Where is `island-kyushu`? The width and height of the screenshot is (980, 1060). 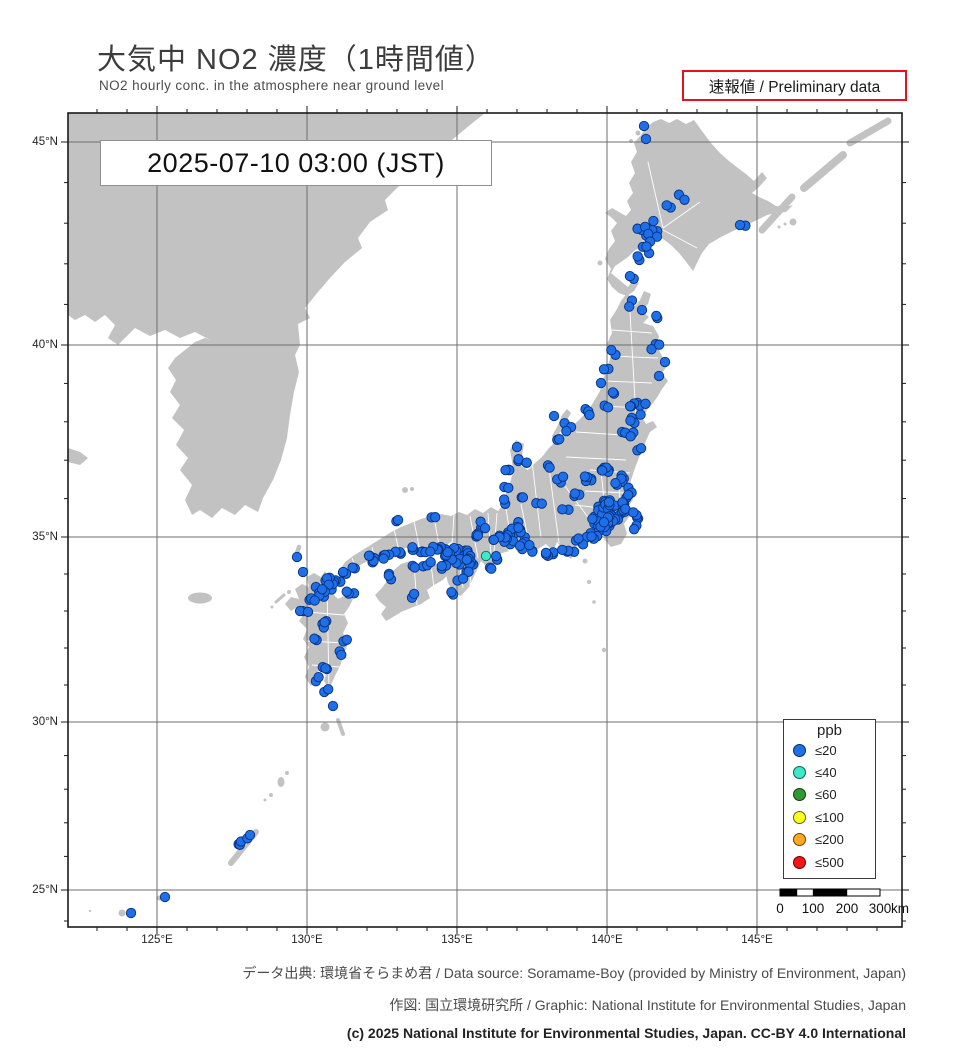 island-kyushu is located at coordinates (319, 630).